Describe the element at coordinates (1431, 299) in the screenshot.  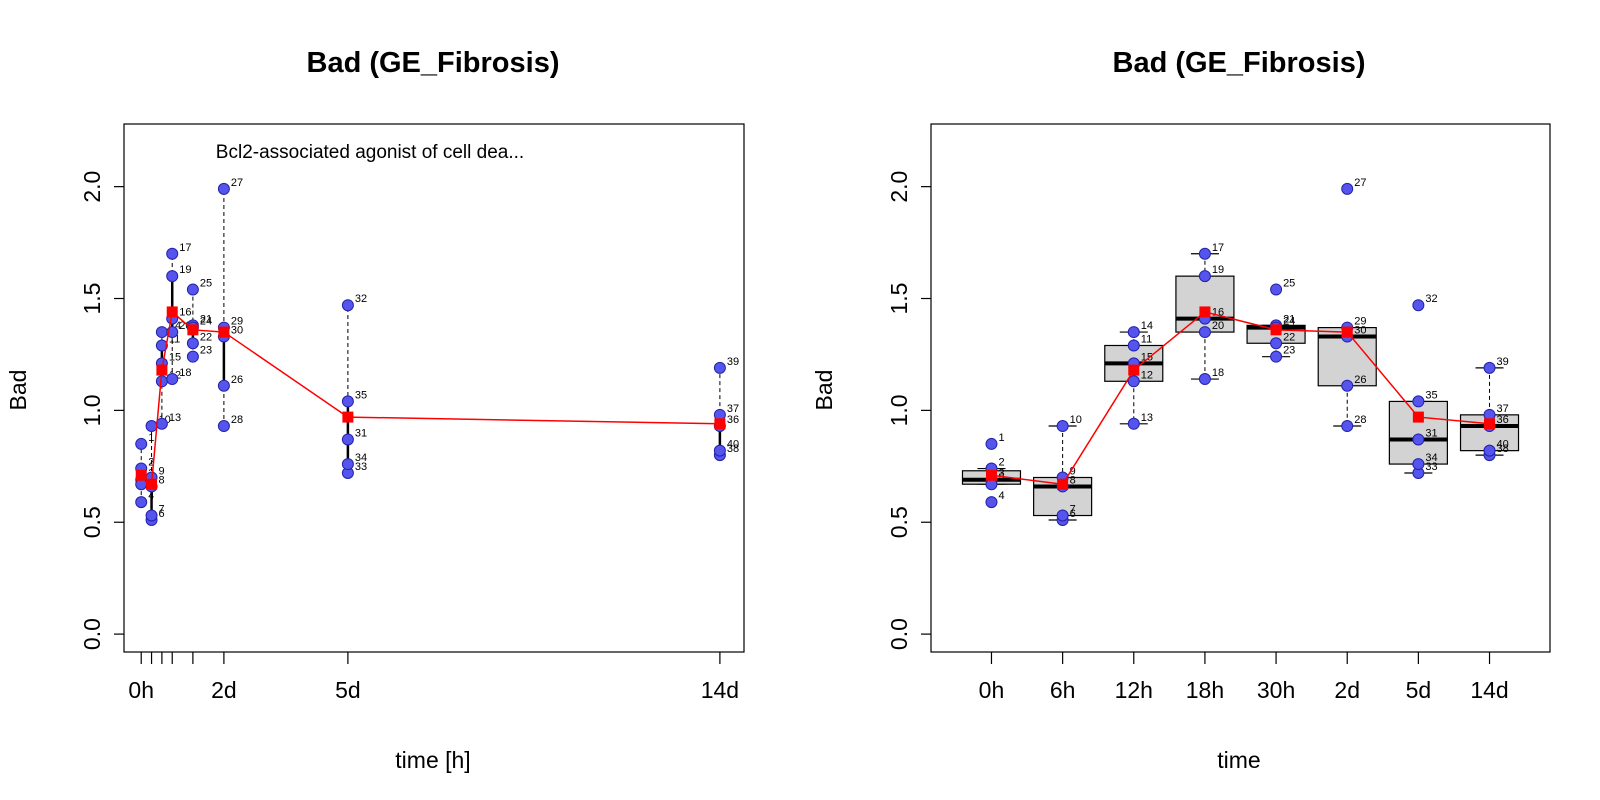
I see `right-point-label-32: 32` at that location.